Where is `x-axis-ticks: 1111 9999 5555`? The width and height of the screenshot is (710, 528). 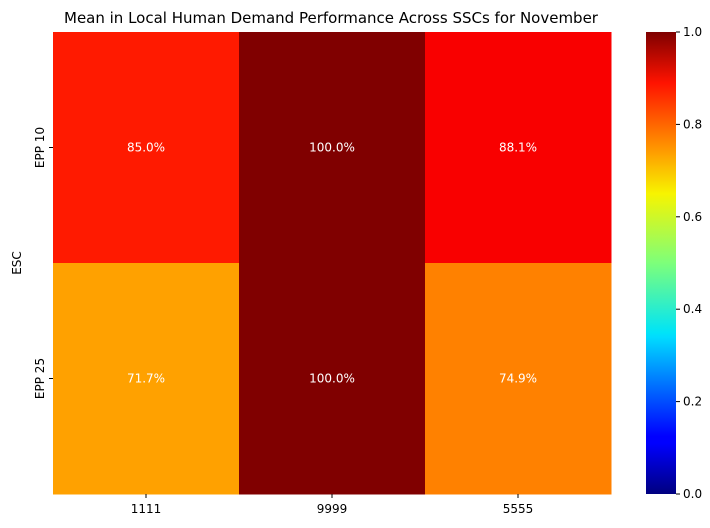
x-axis-ticks: 1111 9999 5555 is located at coordinates (332, 505).